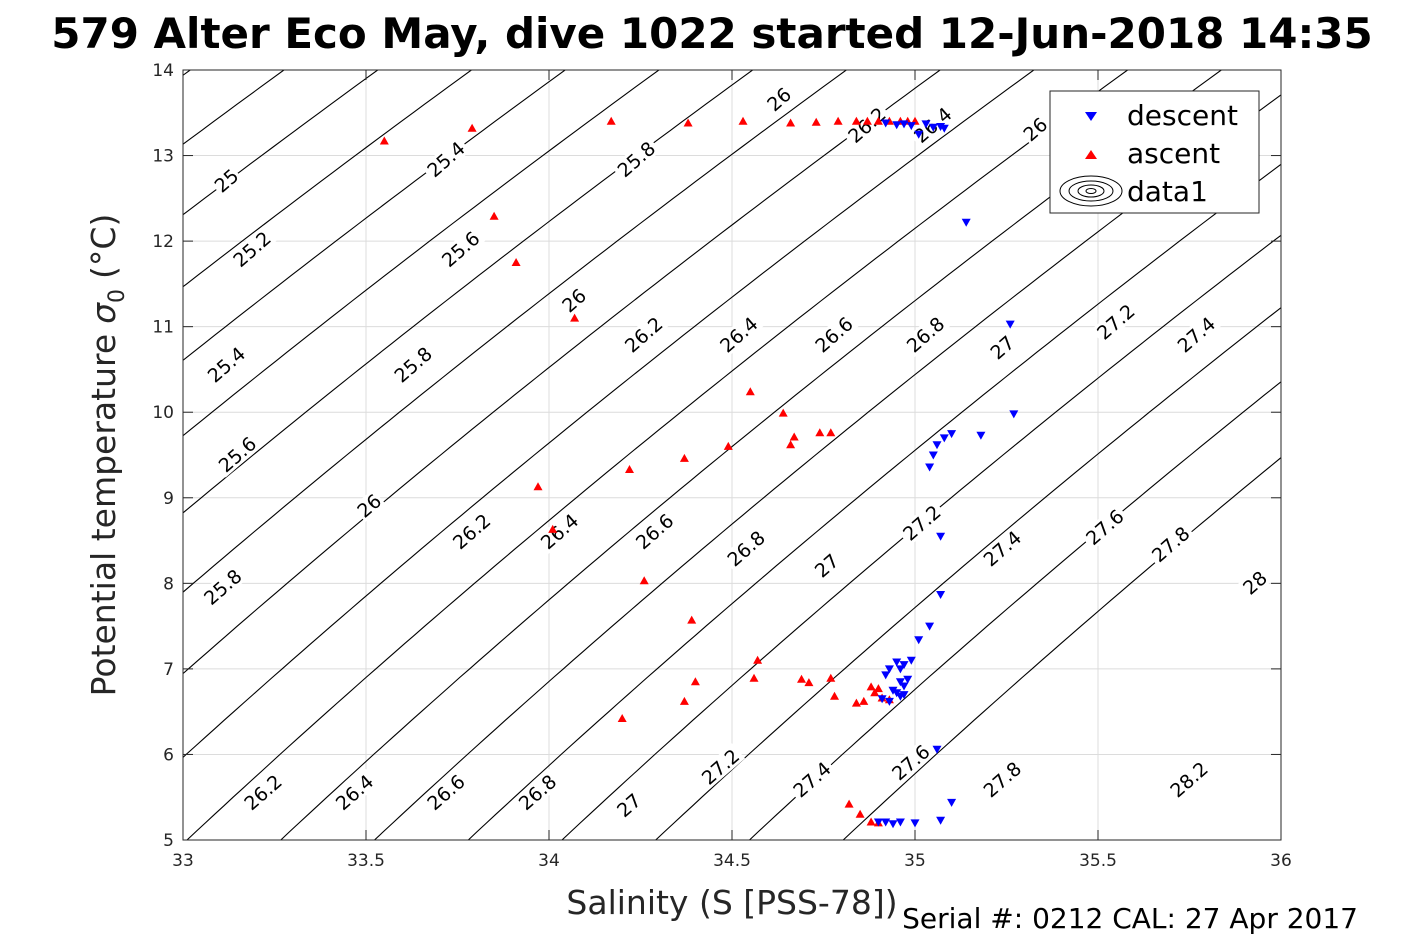 The image size is (1417, 945). What do you see at coordinates (1182, 115) in the screenshot?
I see `legend-descent-label: descent` at bounding box center [1182, 115].